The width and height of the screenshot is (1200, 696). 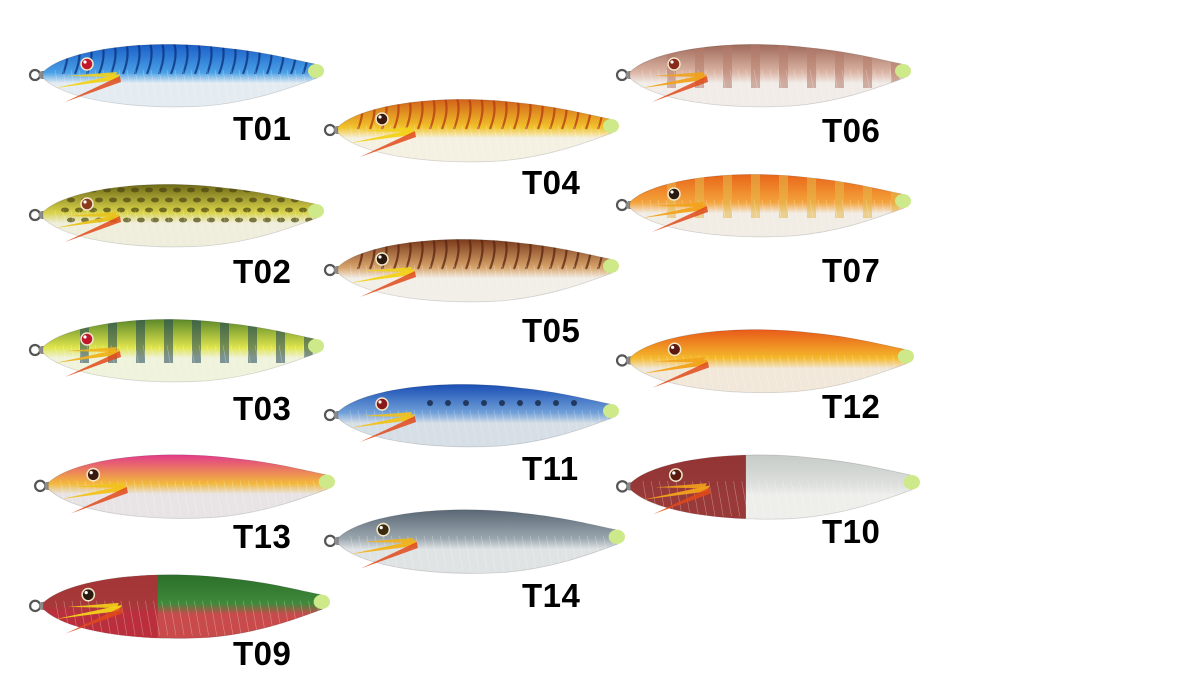 I want to click on squid-jig-t13, so click(x=182, y=495).